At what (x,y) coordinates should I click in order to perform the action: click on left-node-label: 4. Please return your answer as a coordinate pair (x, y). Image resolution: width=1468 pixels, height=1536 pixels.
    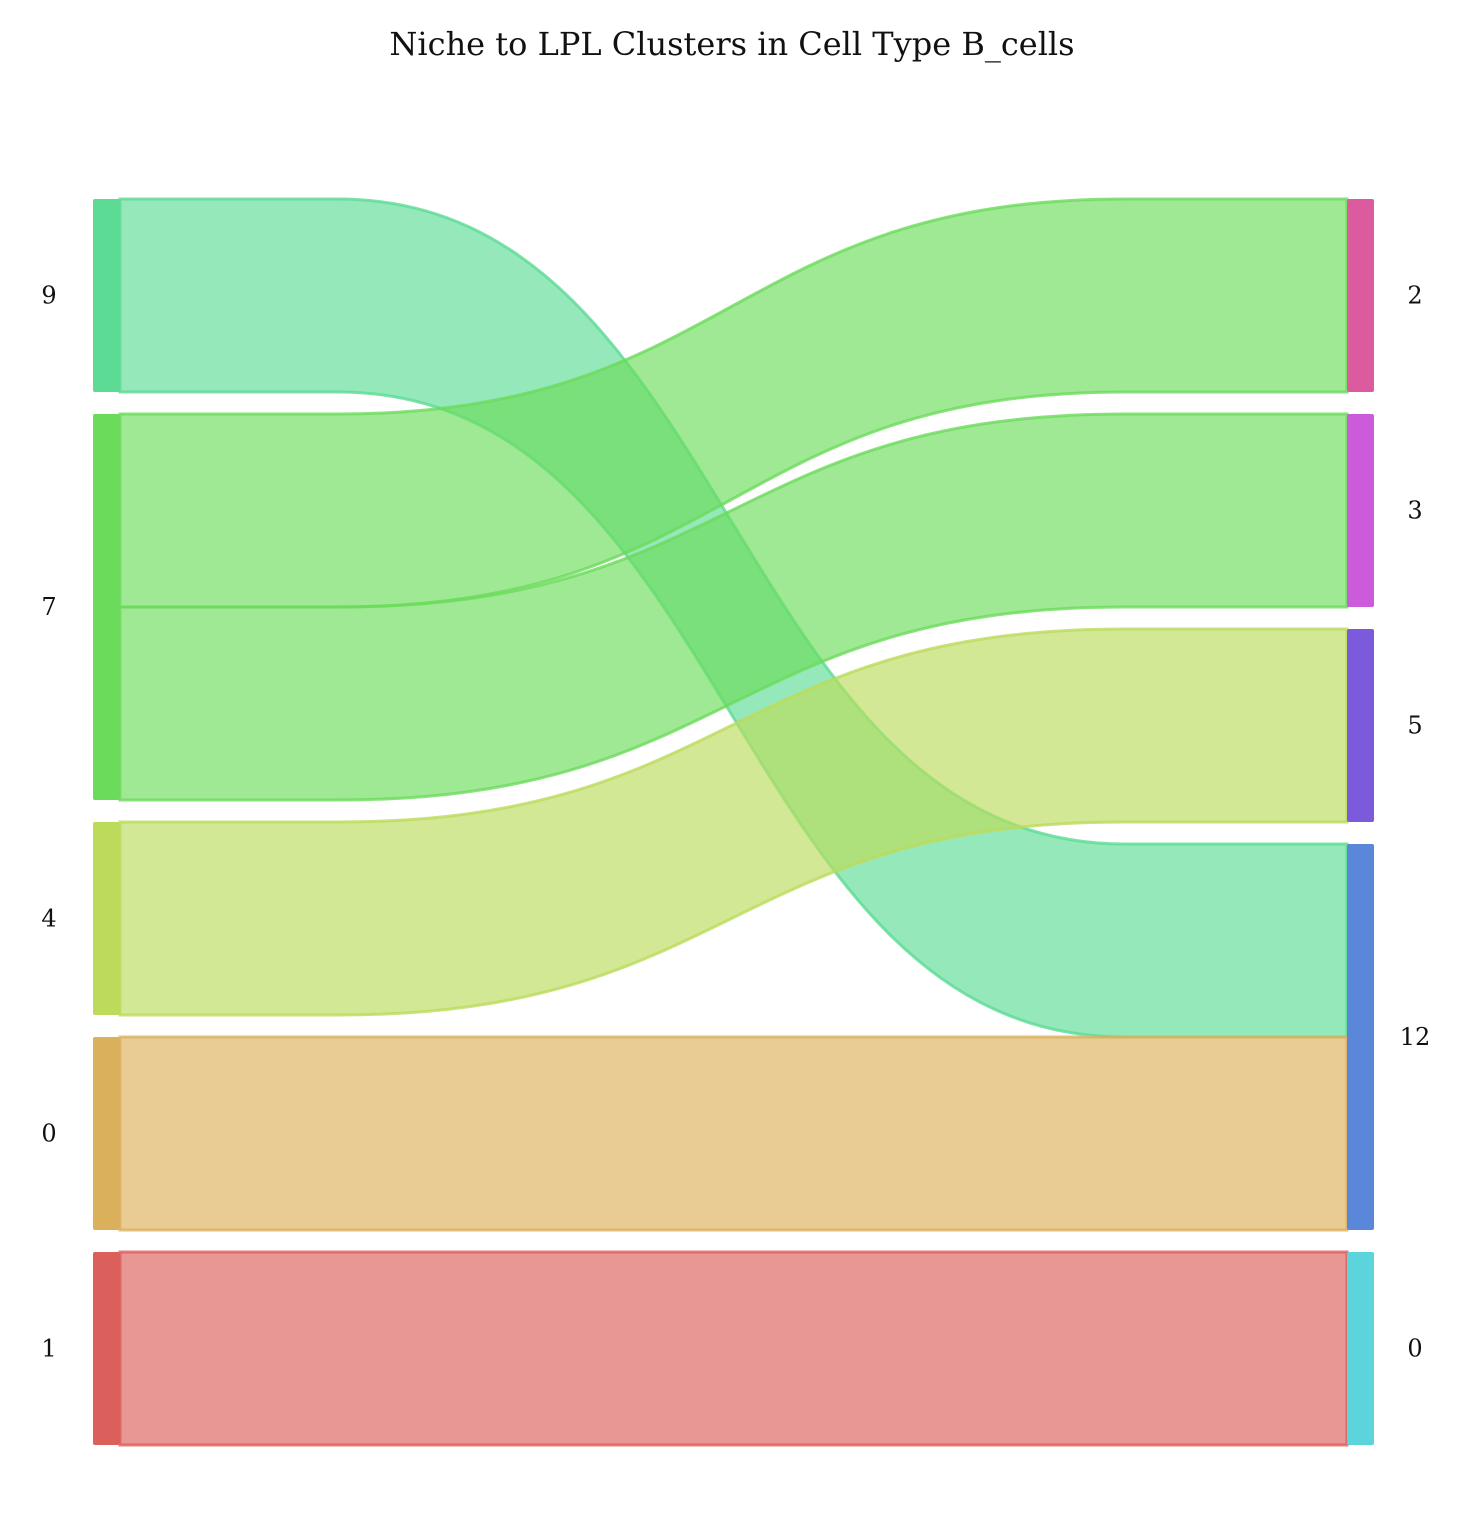
    Looking at the image, I should click on (48, 919).